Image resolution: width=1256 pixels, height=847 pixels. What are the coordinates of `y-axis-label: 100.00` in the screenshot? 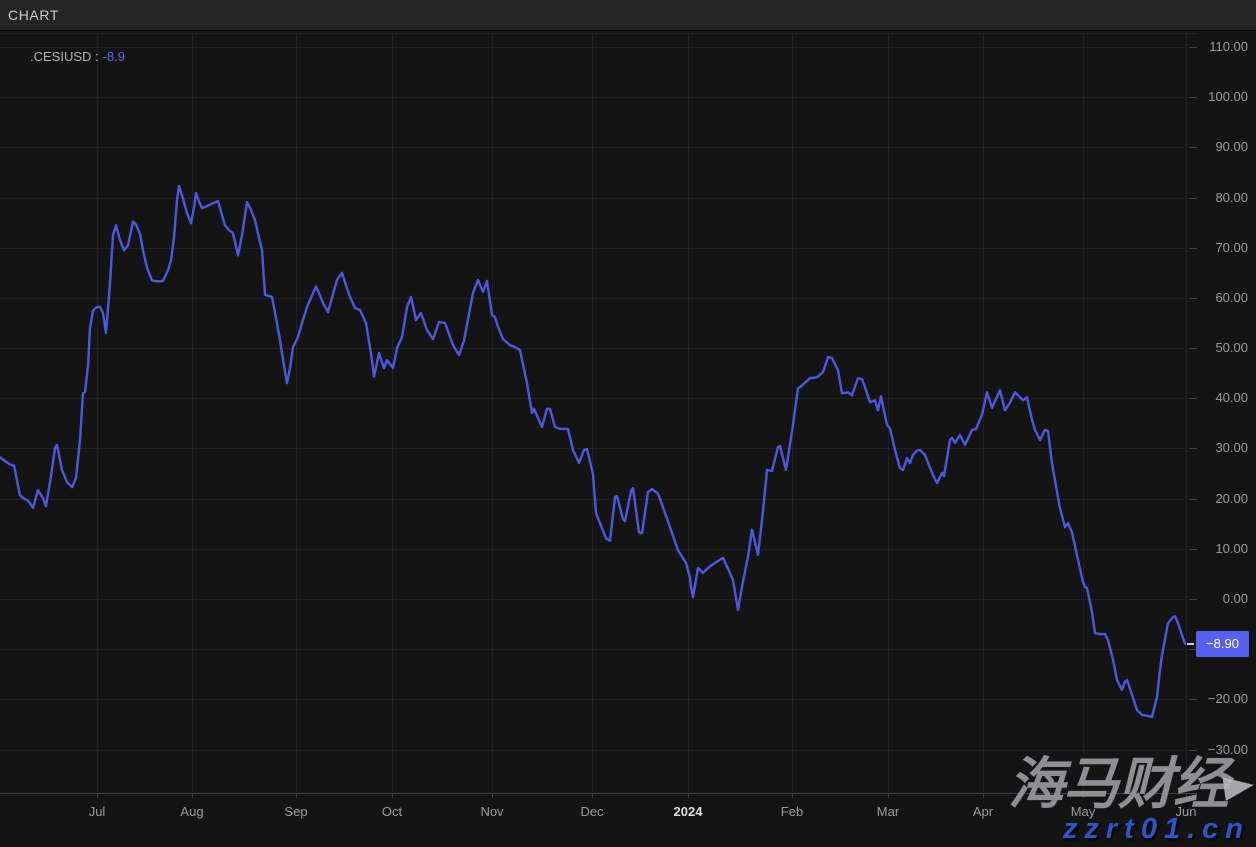 It's located at (1228, 97).